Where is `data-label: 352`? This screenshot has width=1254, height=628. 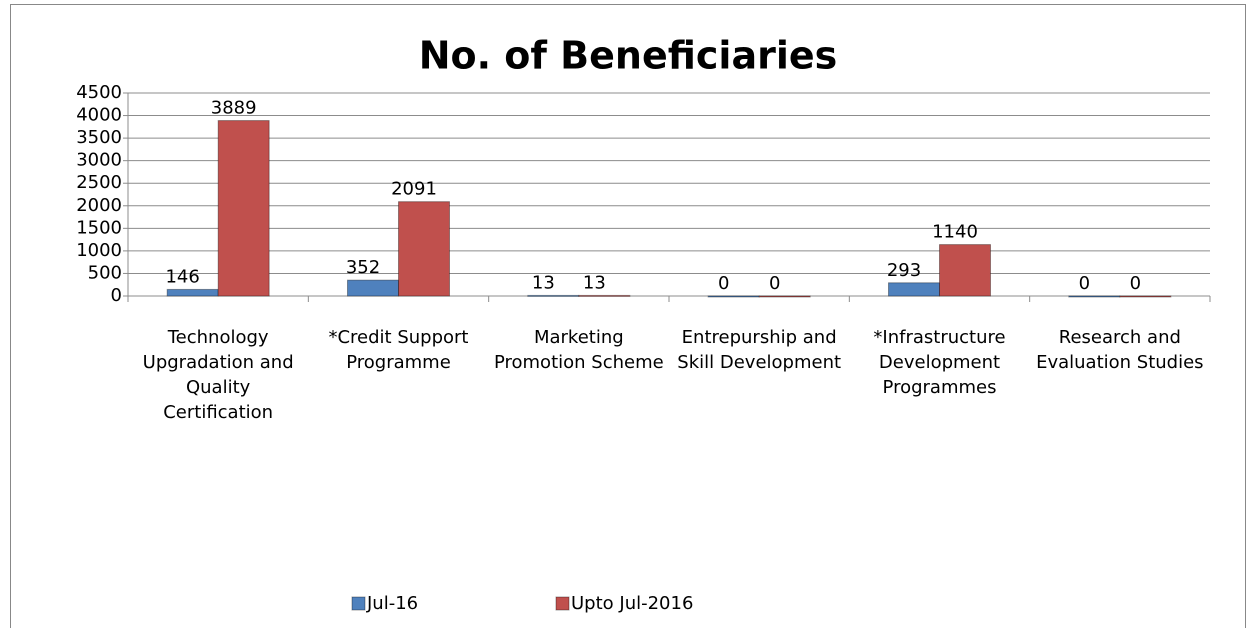
data-label: 352 is located at coordinates (363, 267).